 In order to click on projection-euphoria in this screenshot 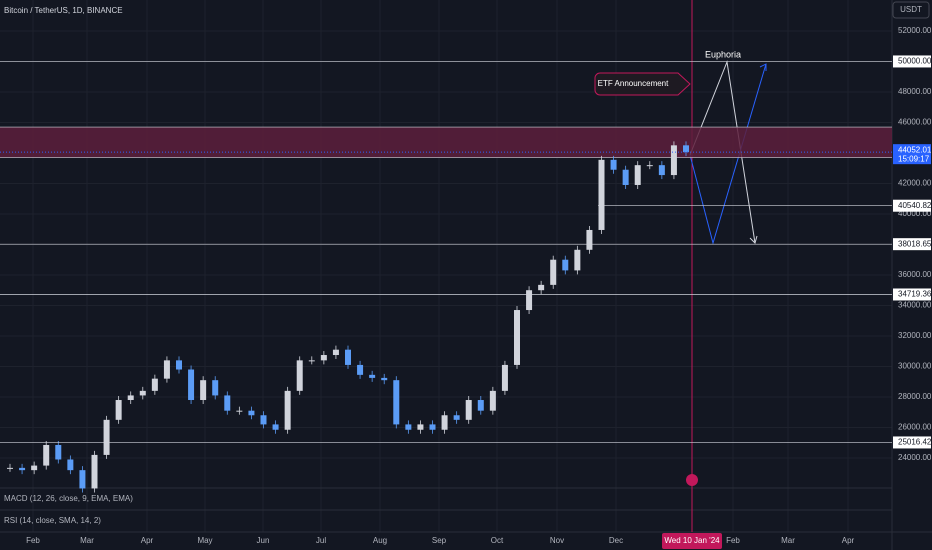, I will do `click(722, 152)`.